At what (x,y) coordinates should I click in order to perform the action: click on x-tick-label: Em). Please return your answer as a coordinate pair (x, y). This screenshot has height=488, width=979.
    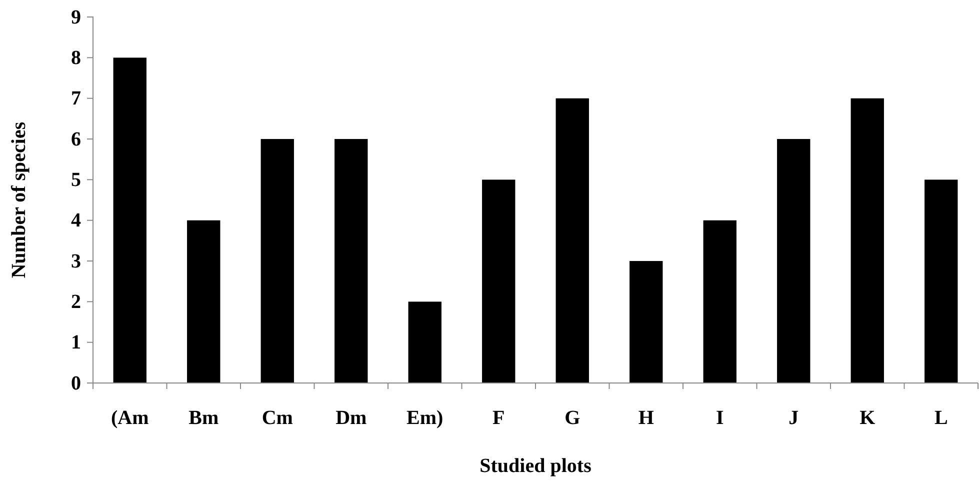
    Looking at the image, I should click on (425, 418).